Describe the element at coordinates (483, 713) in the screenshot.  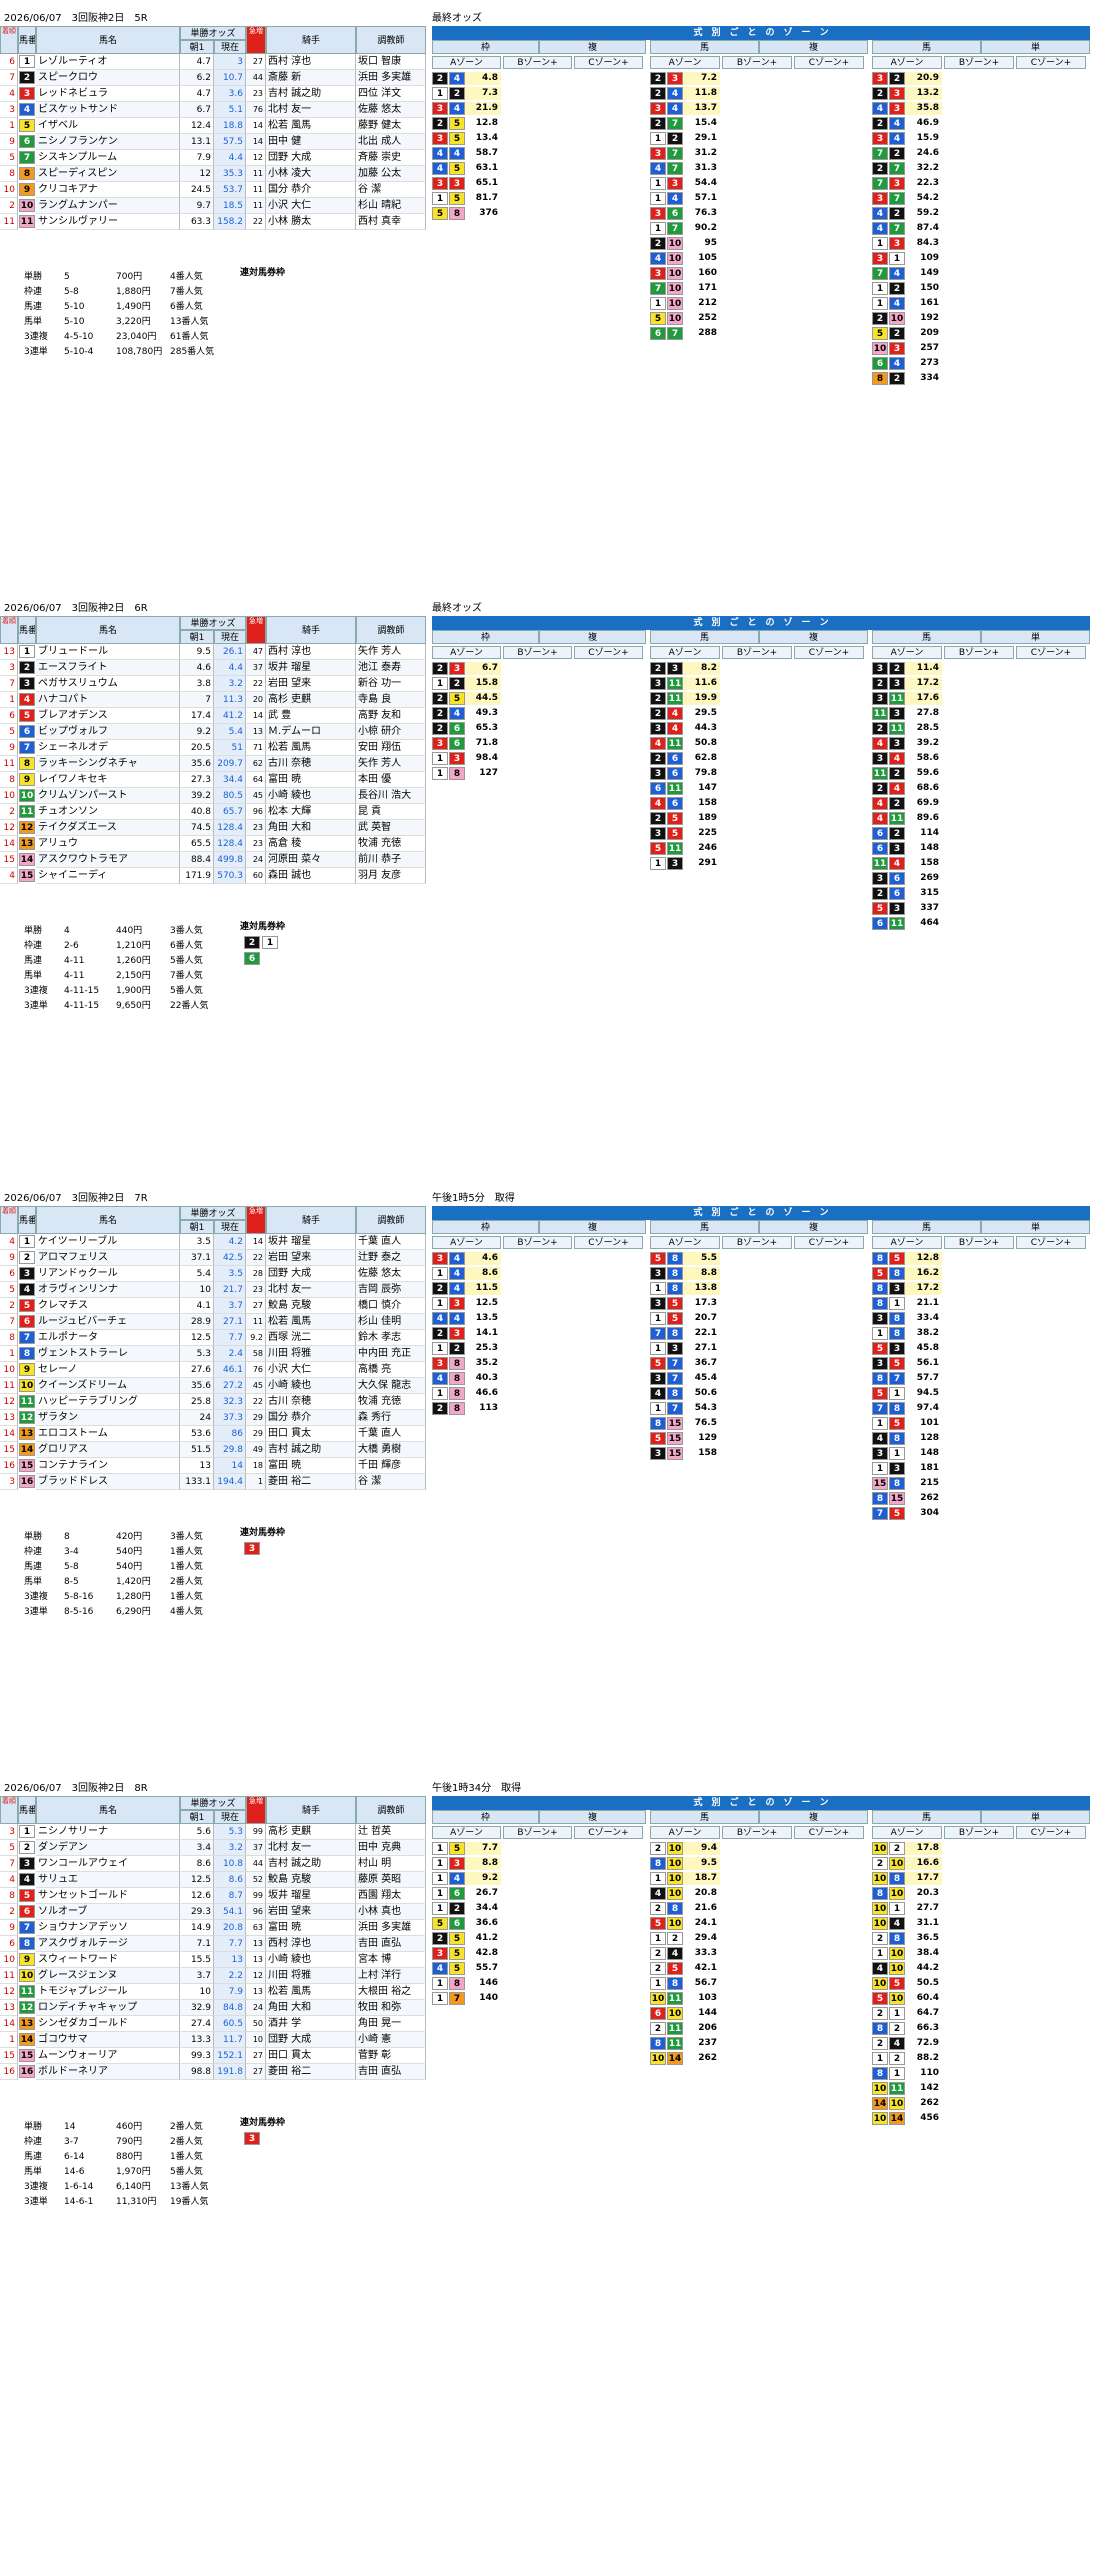
I see `zone-odds: 49.3` at that location.